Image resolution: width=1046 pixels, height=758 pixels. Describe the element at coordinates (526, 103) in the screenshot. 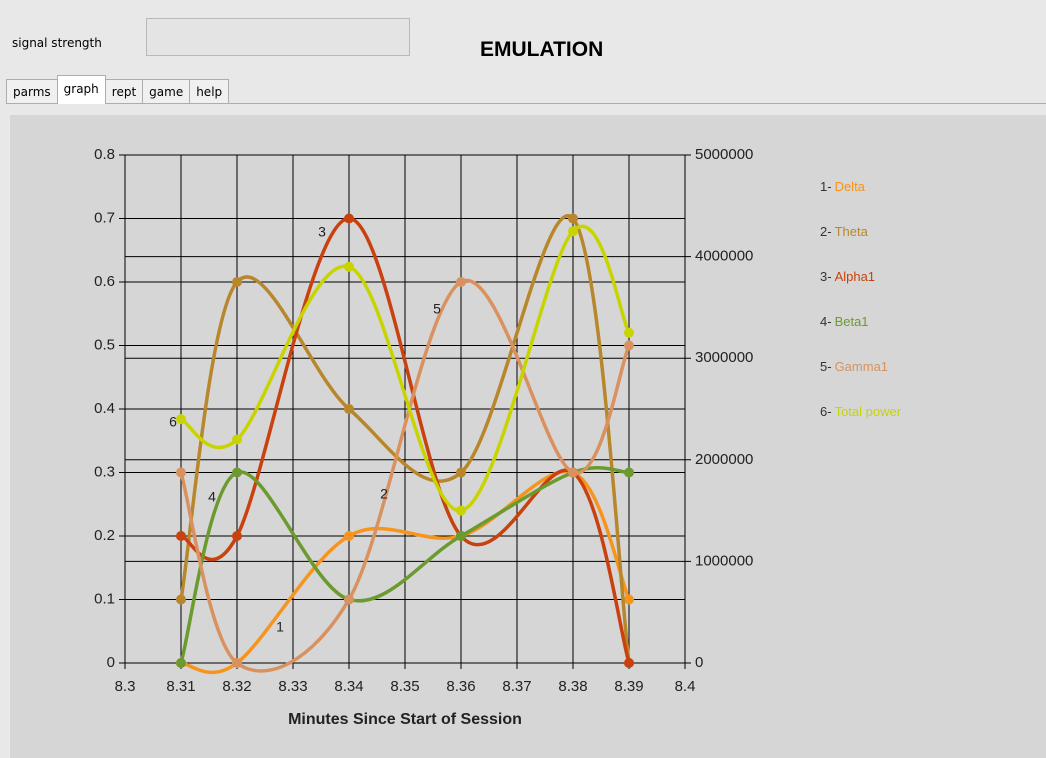

I see `tab-border` at that location.